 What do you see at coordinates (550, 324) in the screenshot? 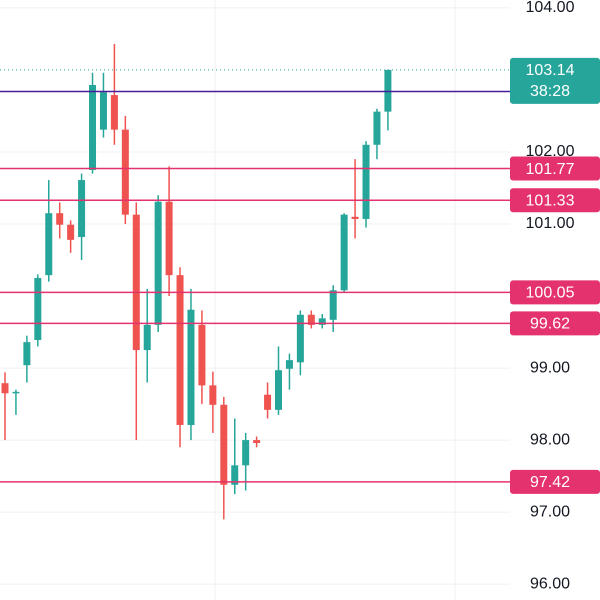
I see `price-tag-label: 99.62` at bounding box center [550, 324].